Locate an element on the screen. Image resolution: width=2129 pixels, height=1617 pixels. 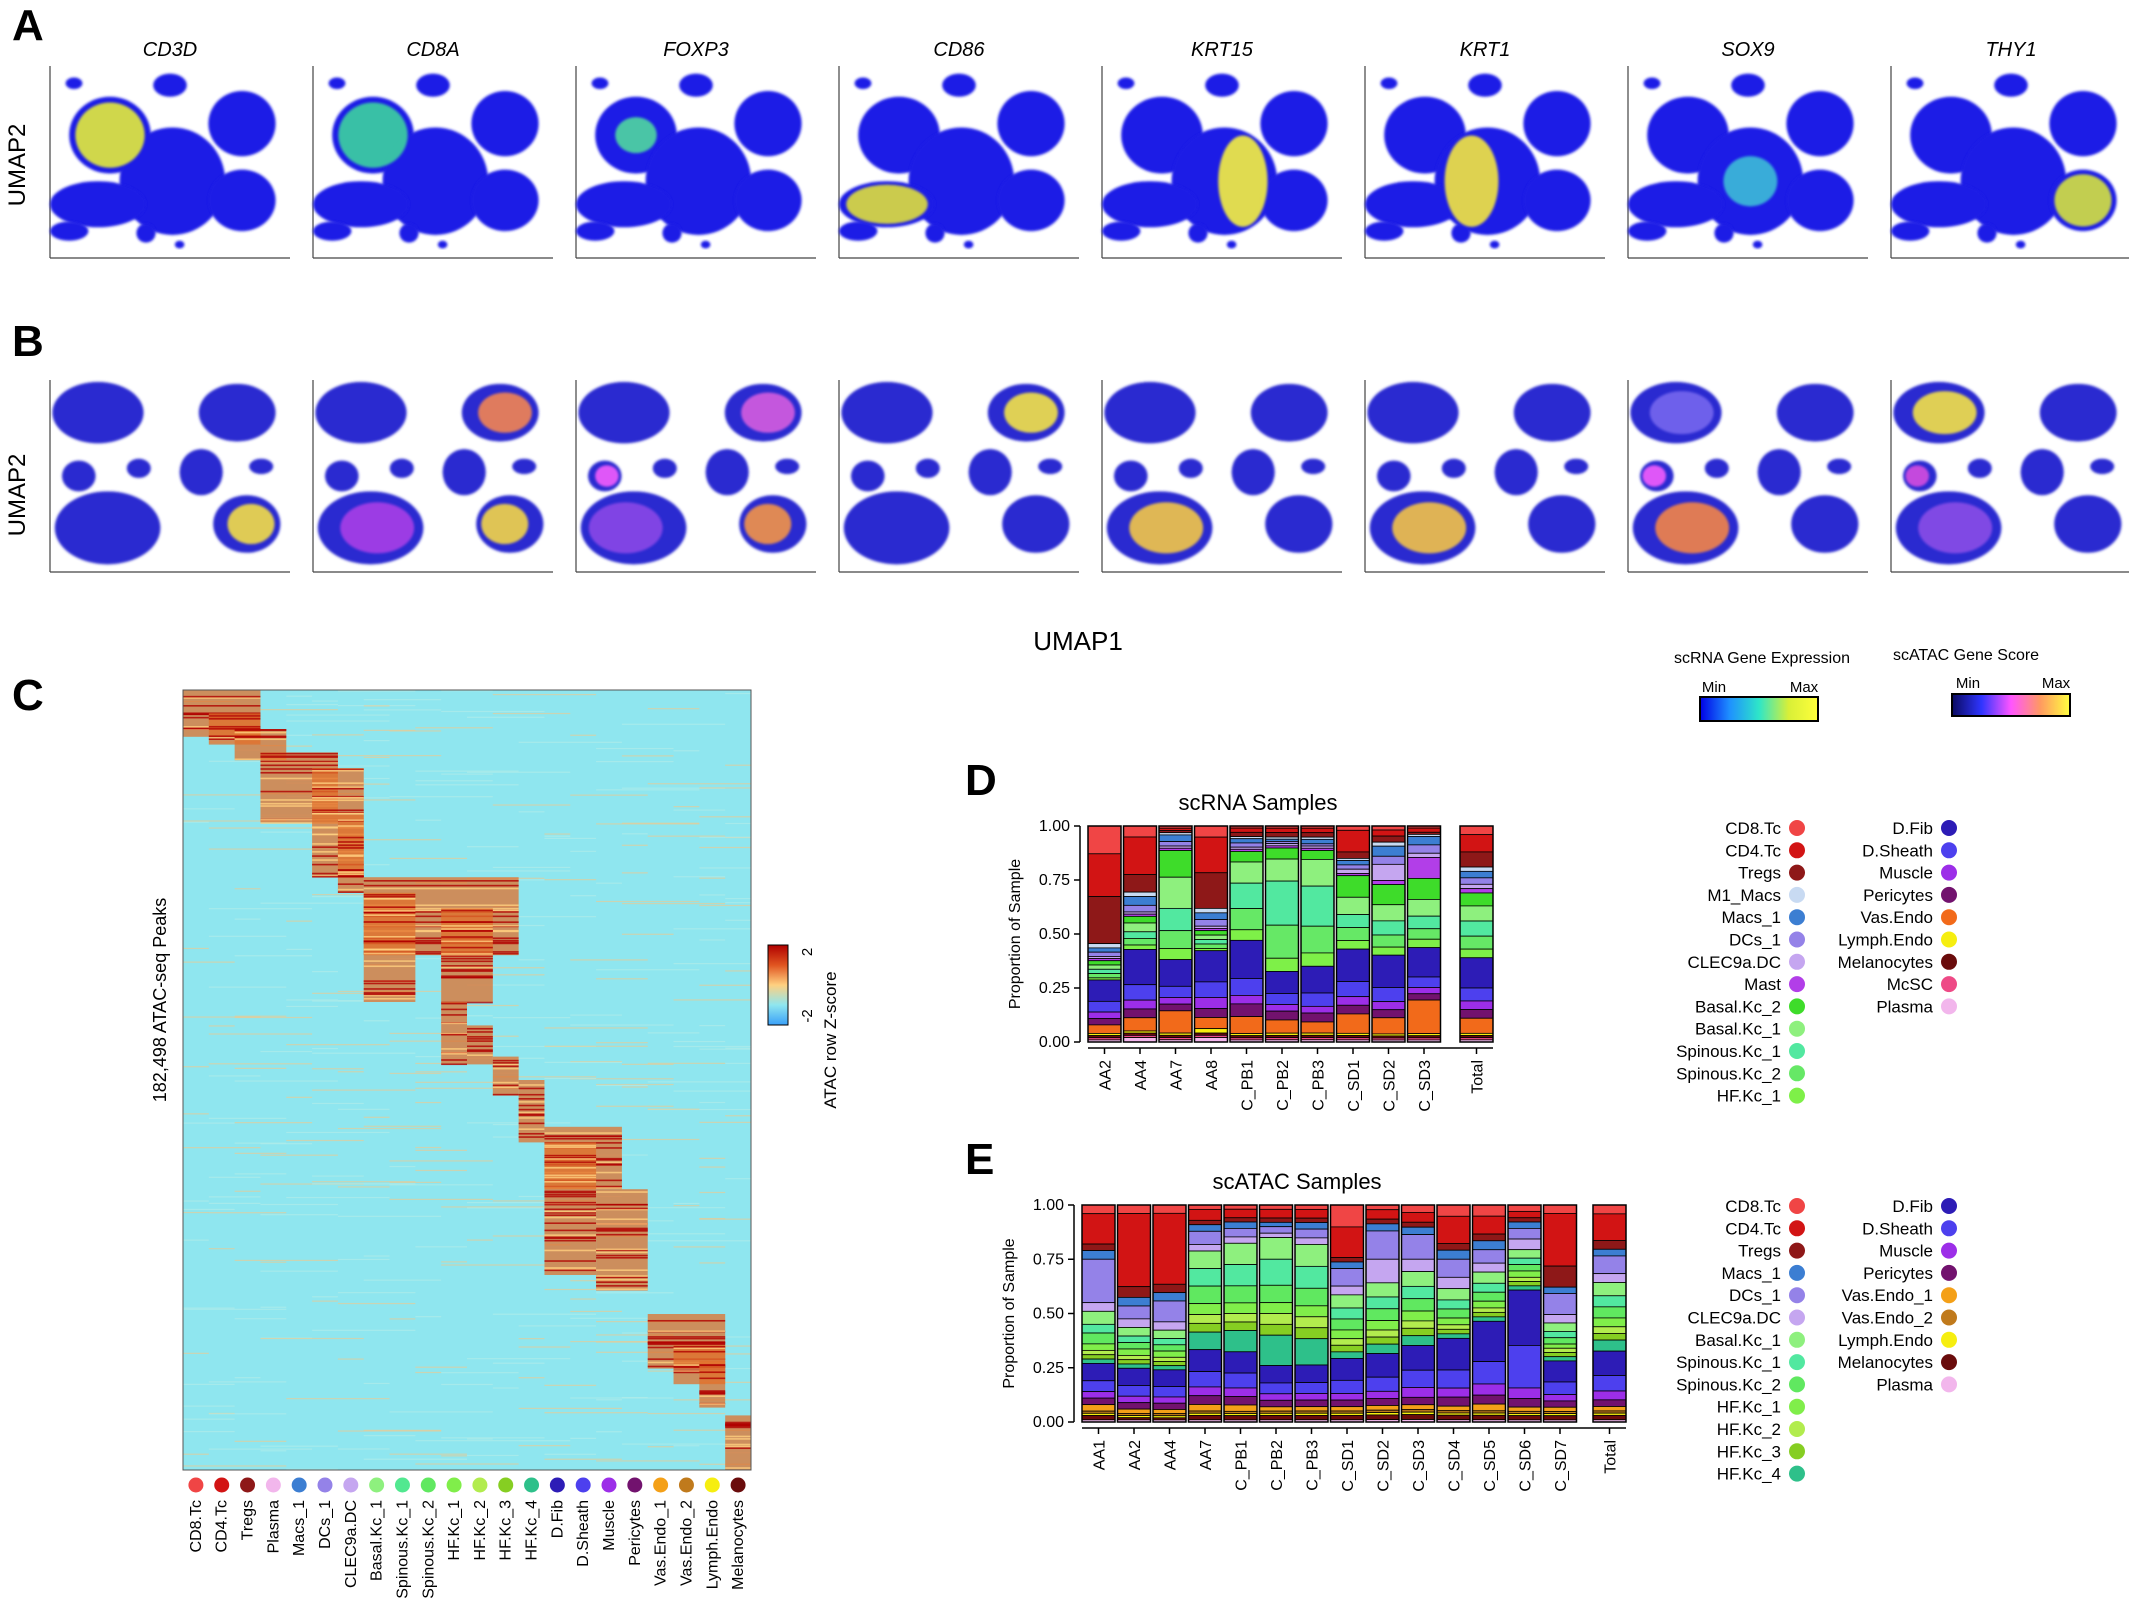
chart-x-tick: AA1 is located at coordinates (1100, 1455).